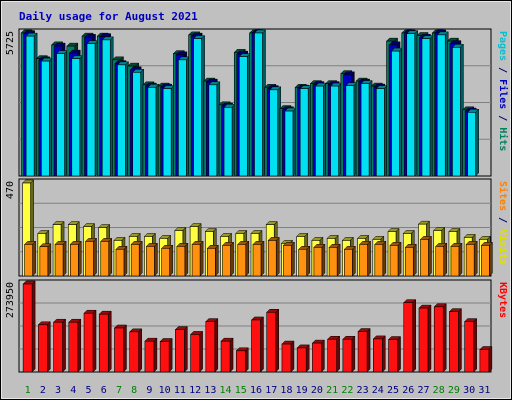  I want to click on visits-bar-sites-17-side, so click(277, 256).